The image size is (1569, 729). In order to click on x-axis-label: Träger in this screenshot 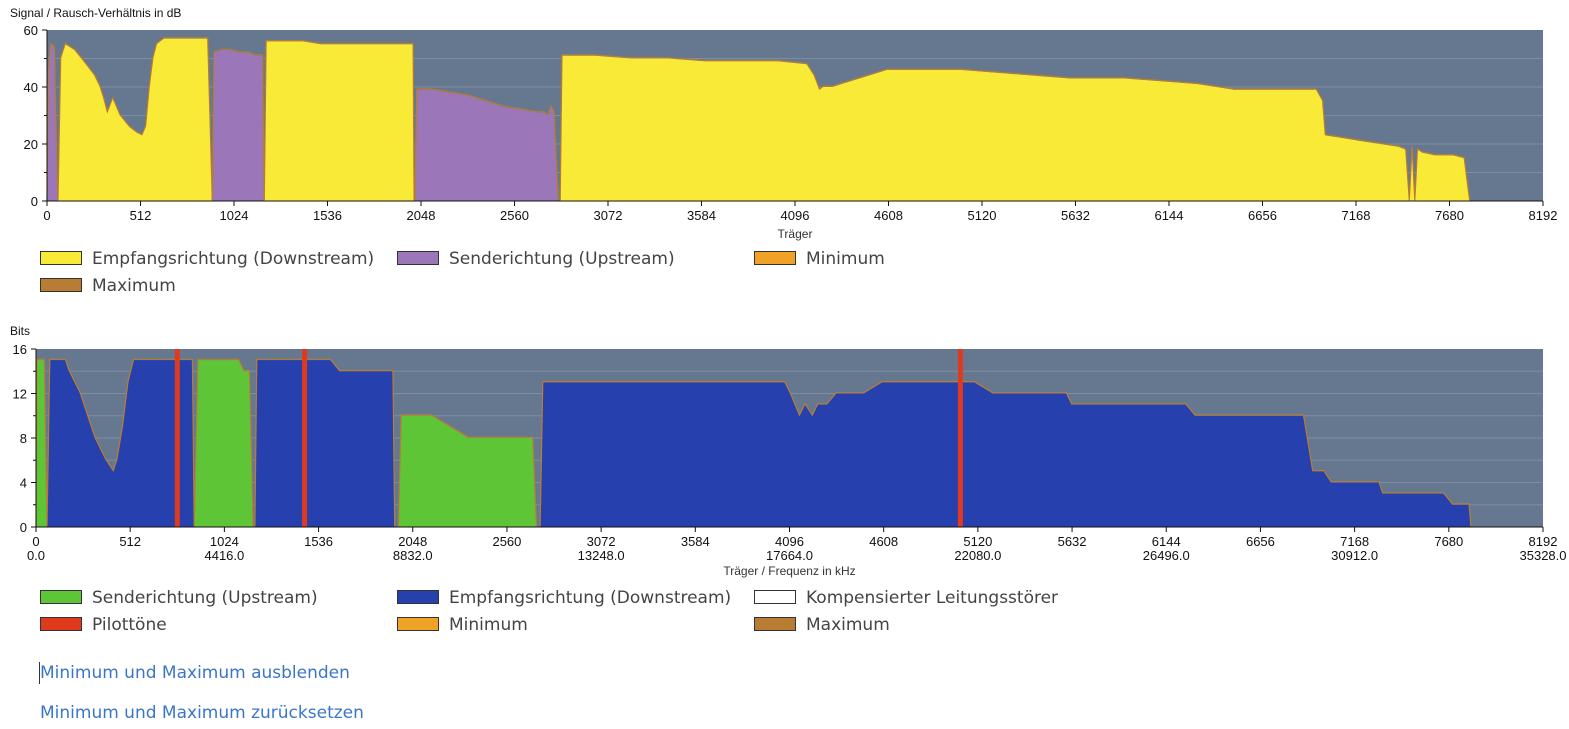, I will do `click(795, 234)`.